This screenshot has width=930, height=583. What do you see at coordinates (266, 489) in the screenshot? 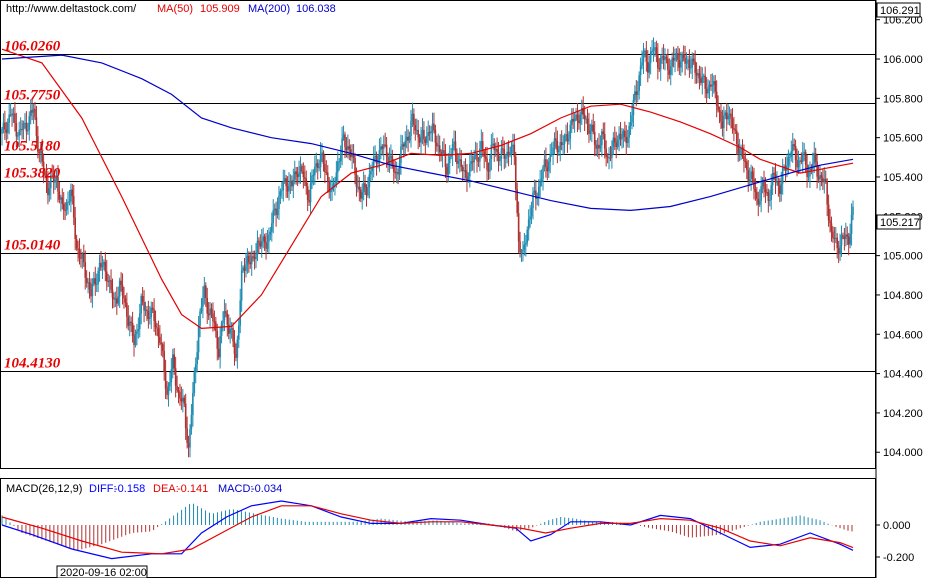
I see `macd-value: -0.034` at bounding box center [266, 489].